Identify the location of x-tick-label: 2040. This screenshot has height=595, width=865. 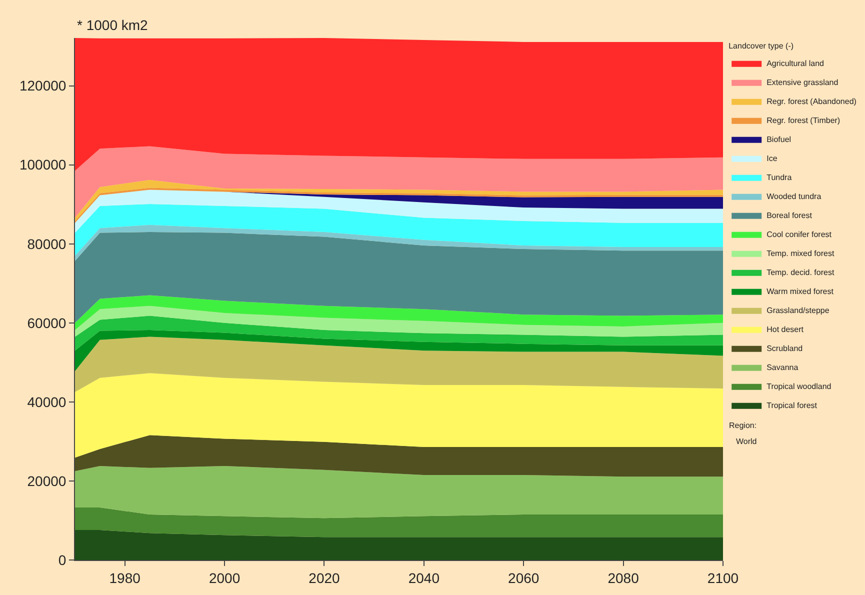
(424, 578).